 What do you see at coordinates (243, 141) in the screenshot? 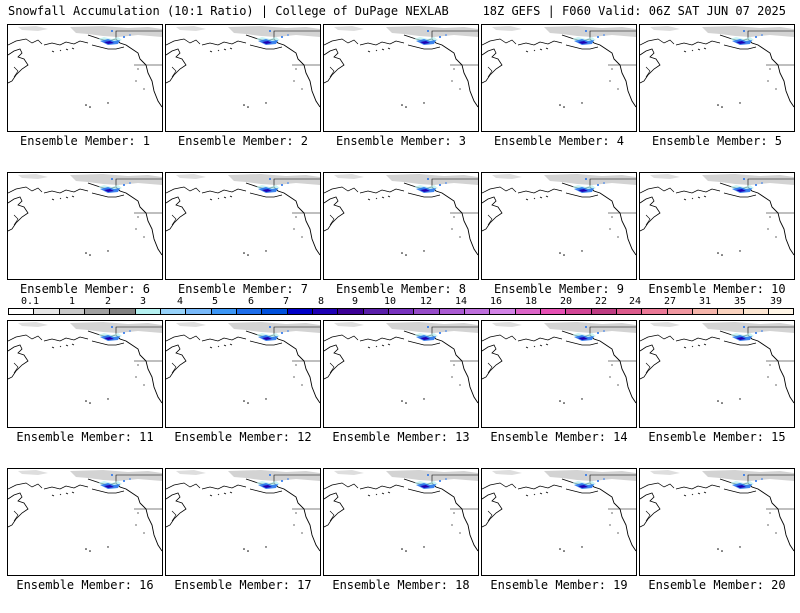
I see `ensemble-member-label: Ensemble Member: 2` at bounding box center [243, 141].